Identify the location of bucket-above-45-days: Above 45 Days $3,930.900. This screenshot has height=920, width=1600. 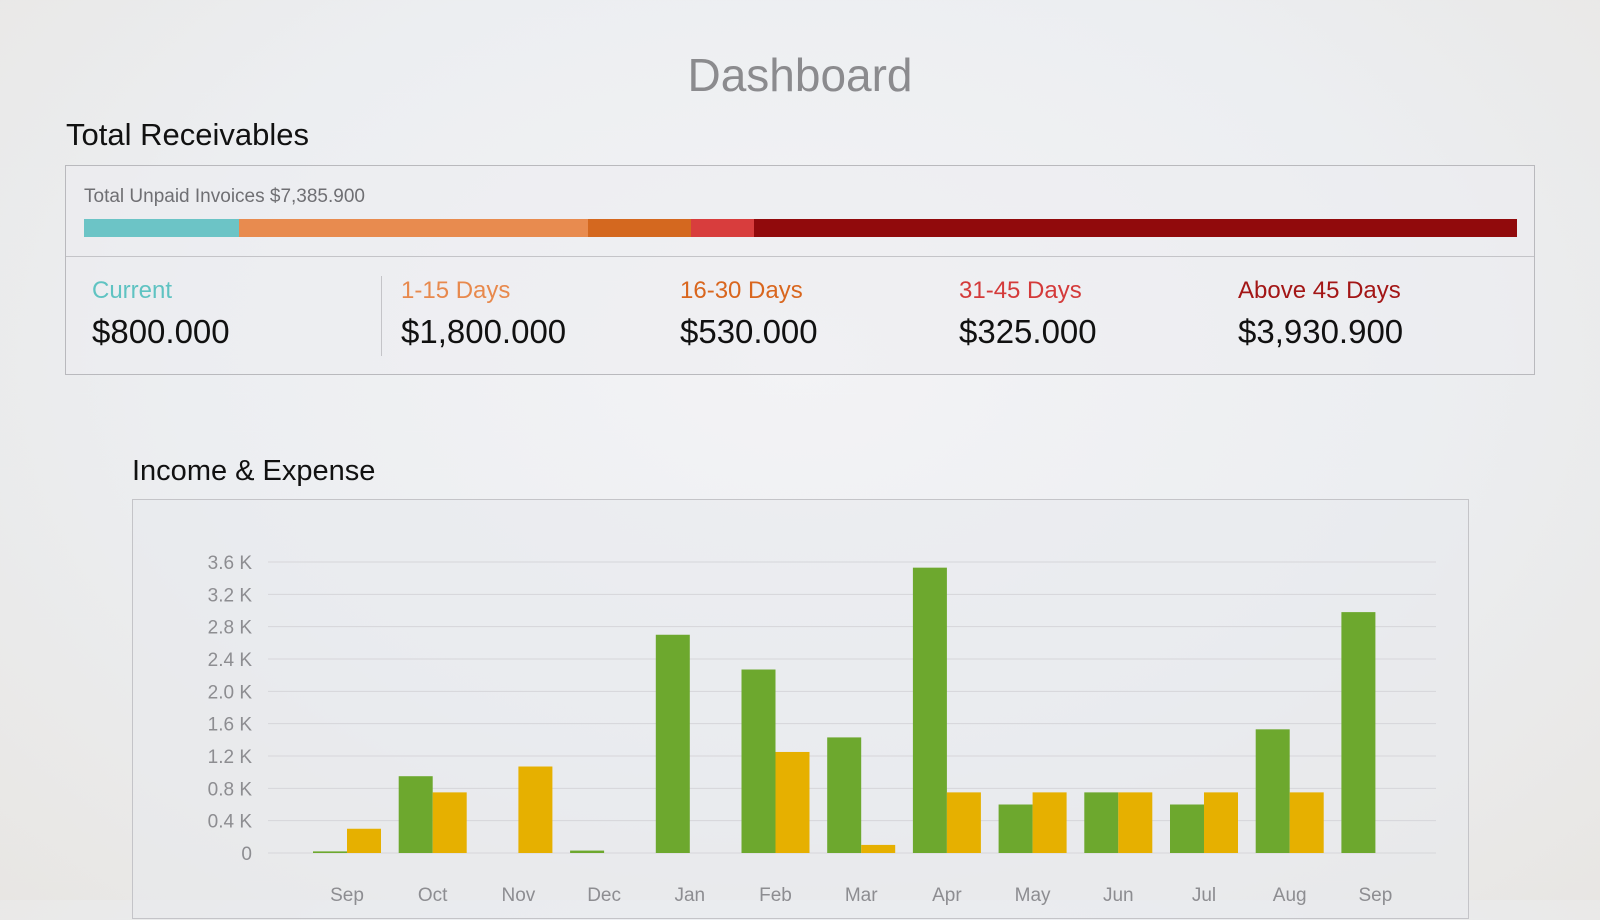
(1320, 314).